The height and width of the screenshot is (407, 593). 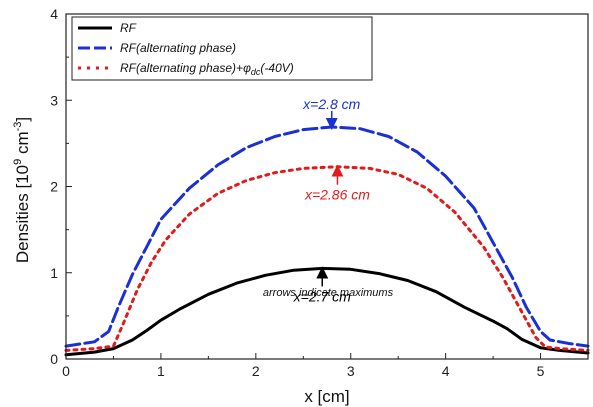 What do you see at coordinates (128, 28) in the screenshot?
I see `legend-label-rf: RF` at bounding box center [128, 28].